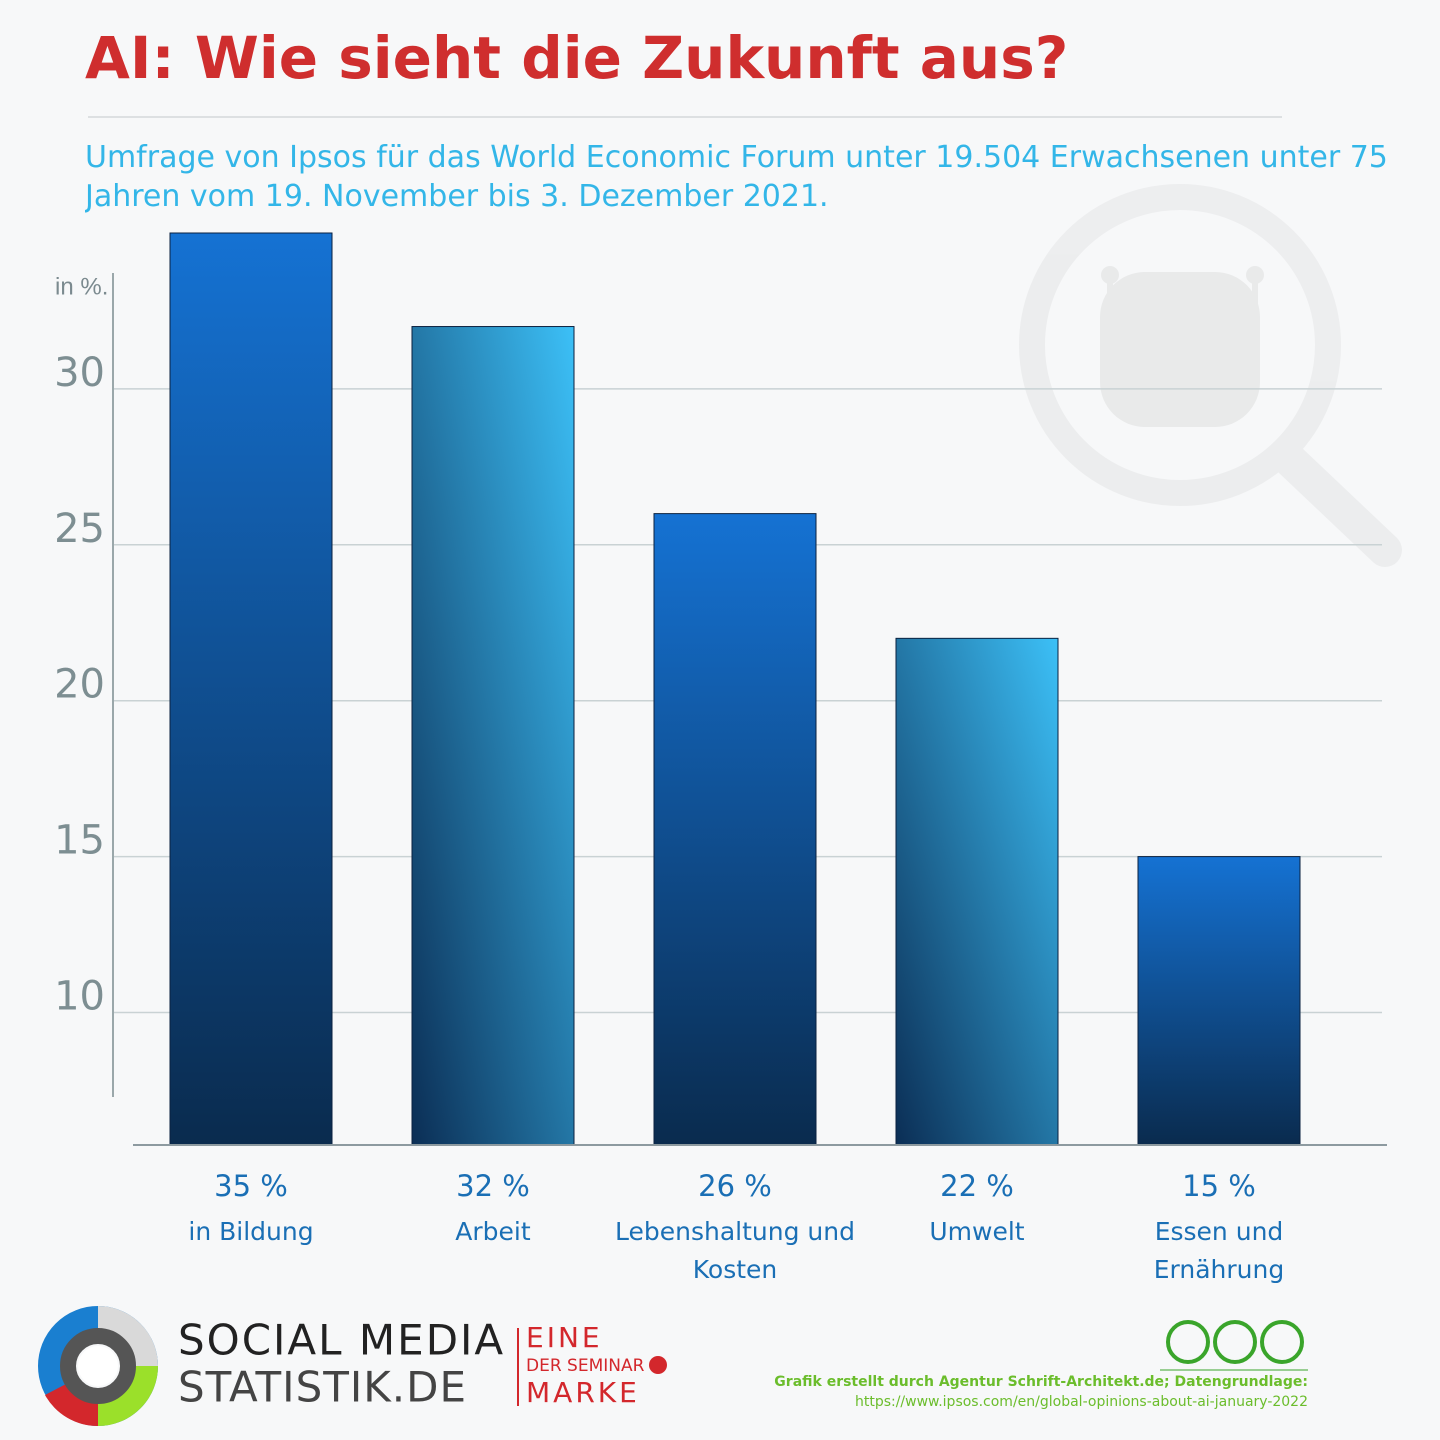  I want to click on category-box: Umwelt, so click(977, 1231).